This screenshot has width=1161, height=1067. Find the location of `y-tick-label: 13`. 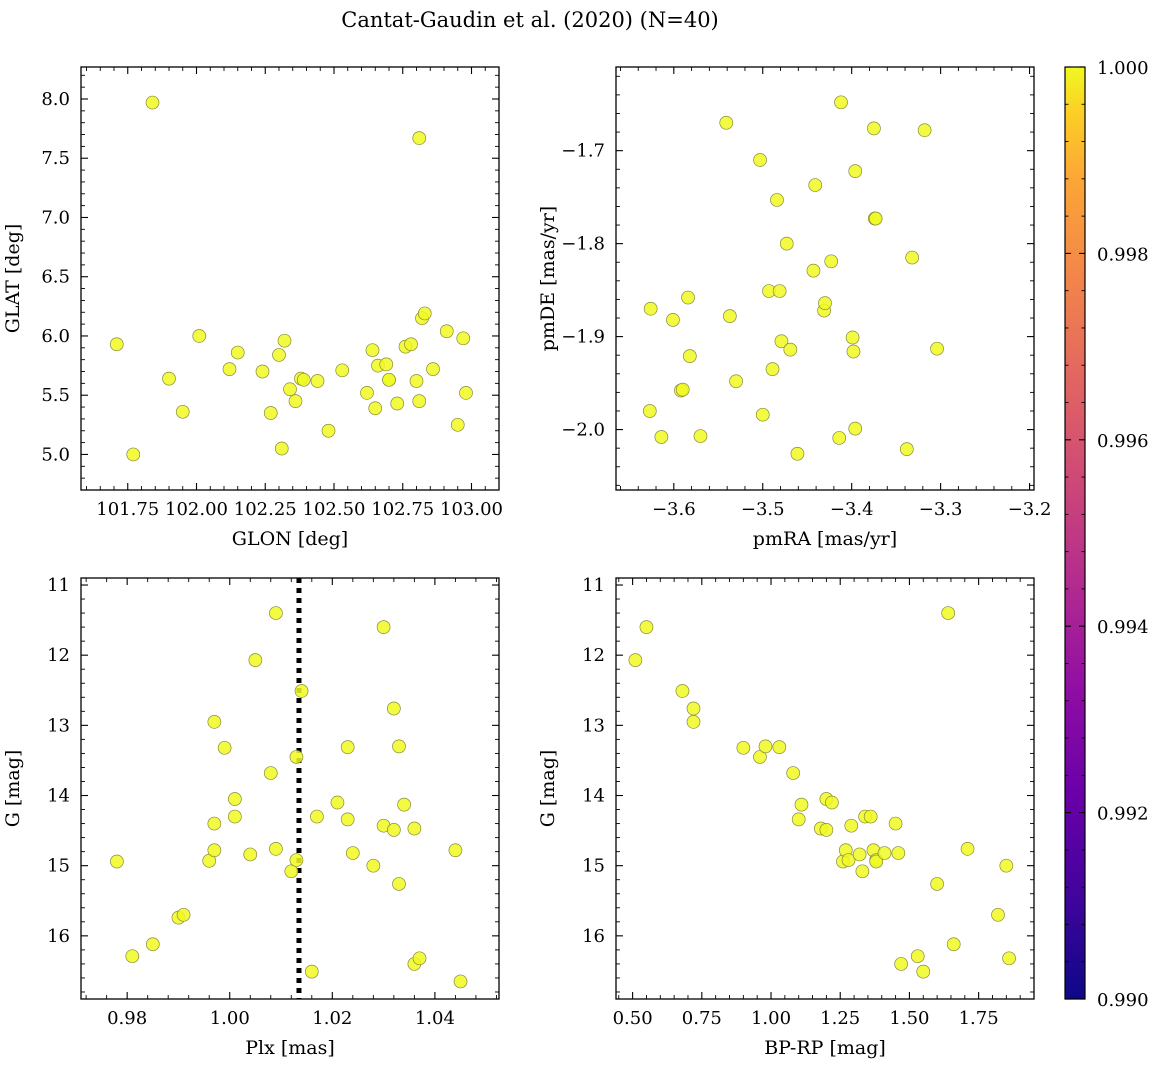

y-tick-label: 13 is located at coordinates (593, 725).